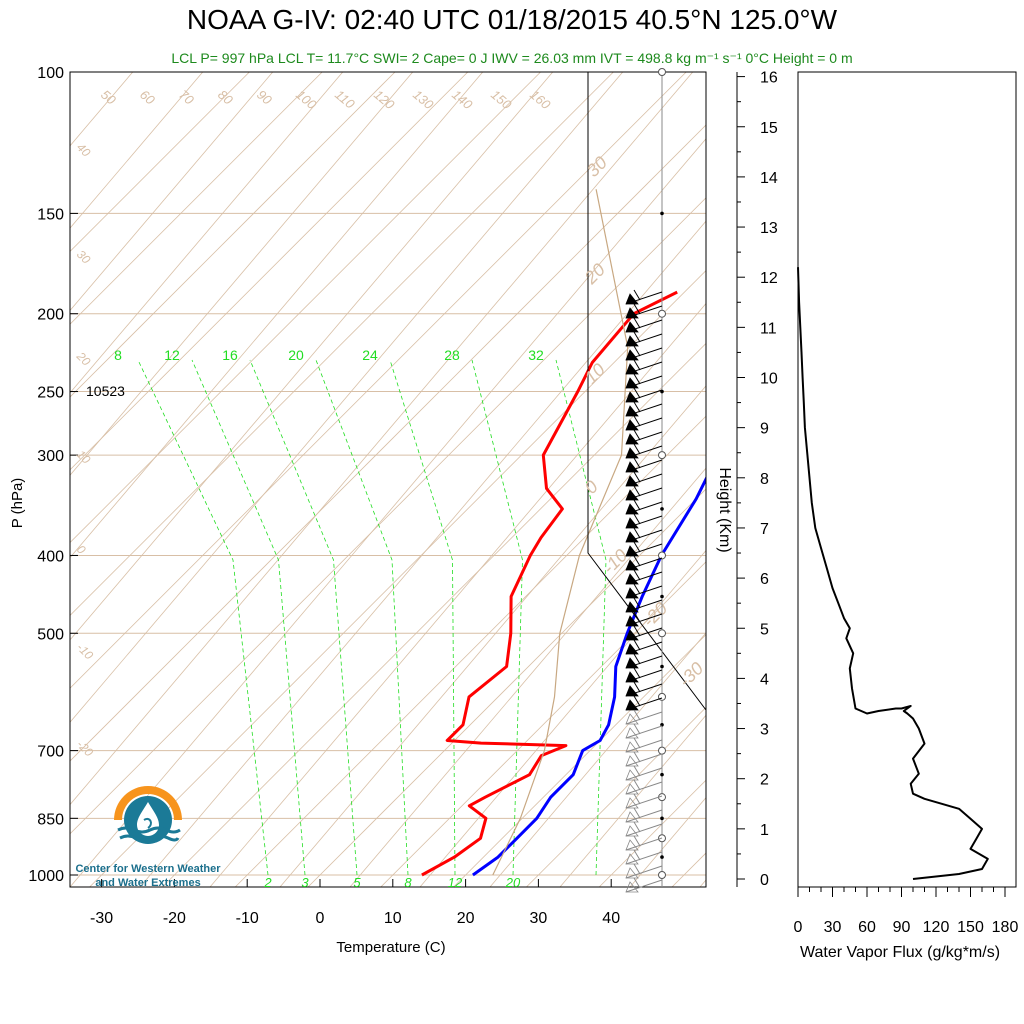  What do you see at coordinates (724, 509) in the screenshot?
I see `flux-y-label: Height (Km)` at bounding box center [724, 509].